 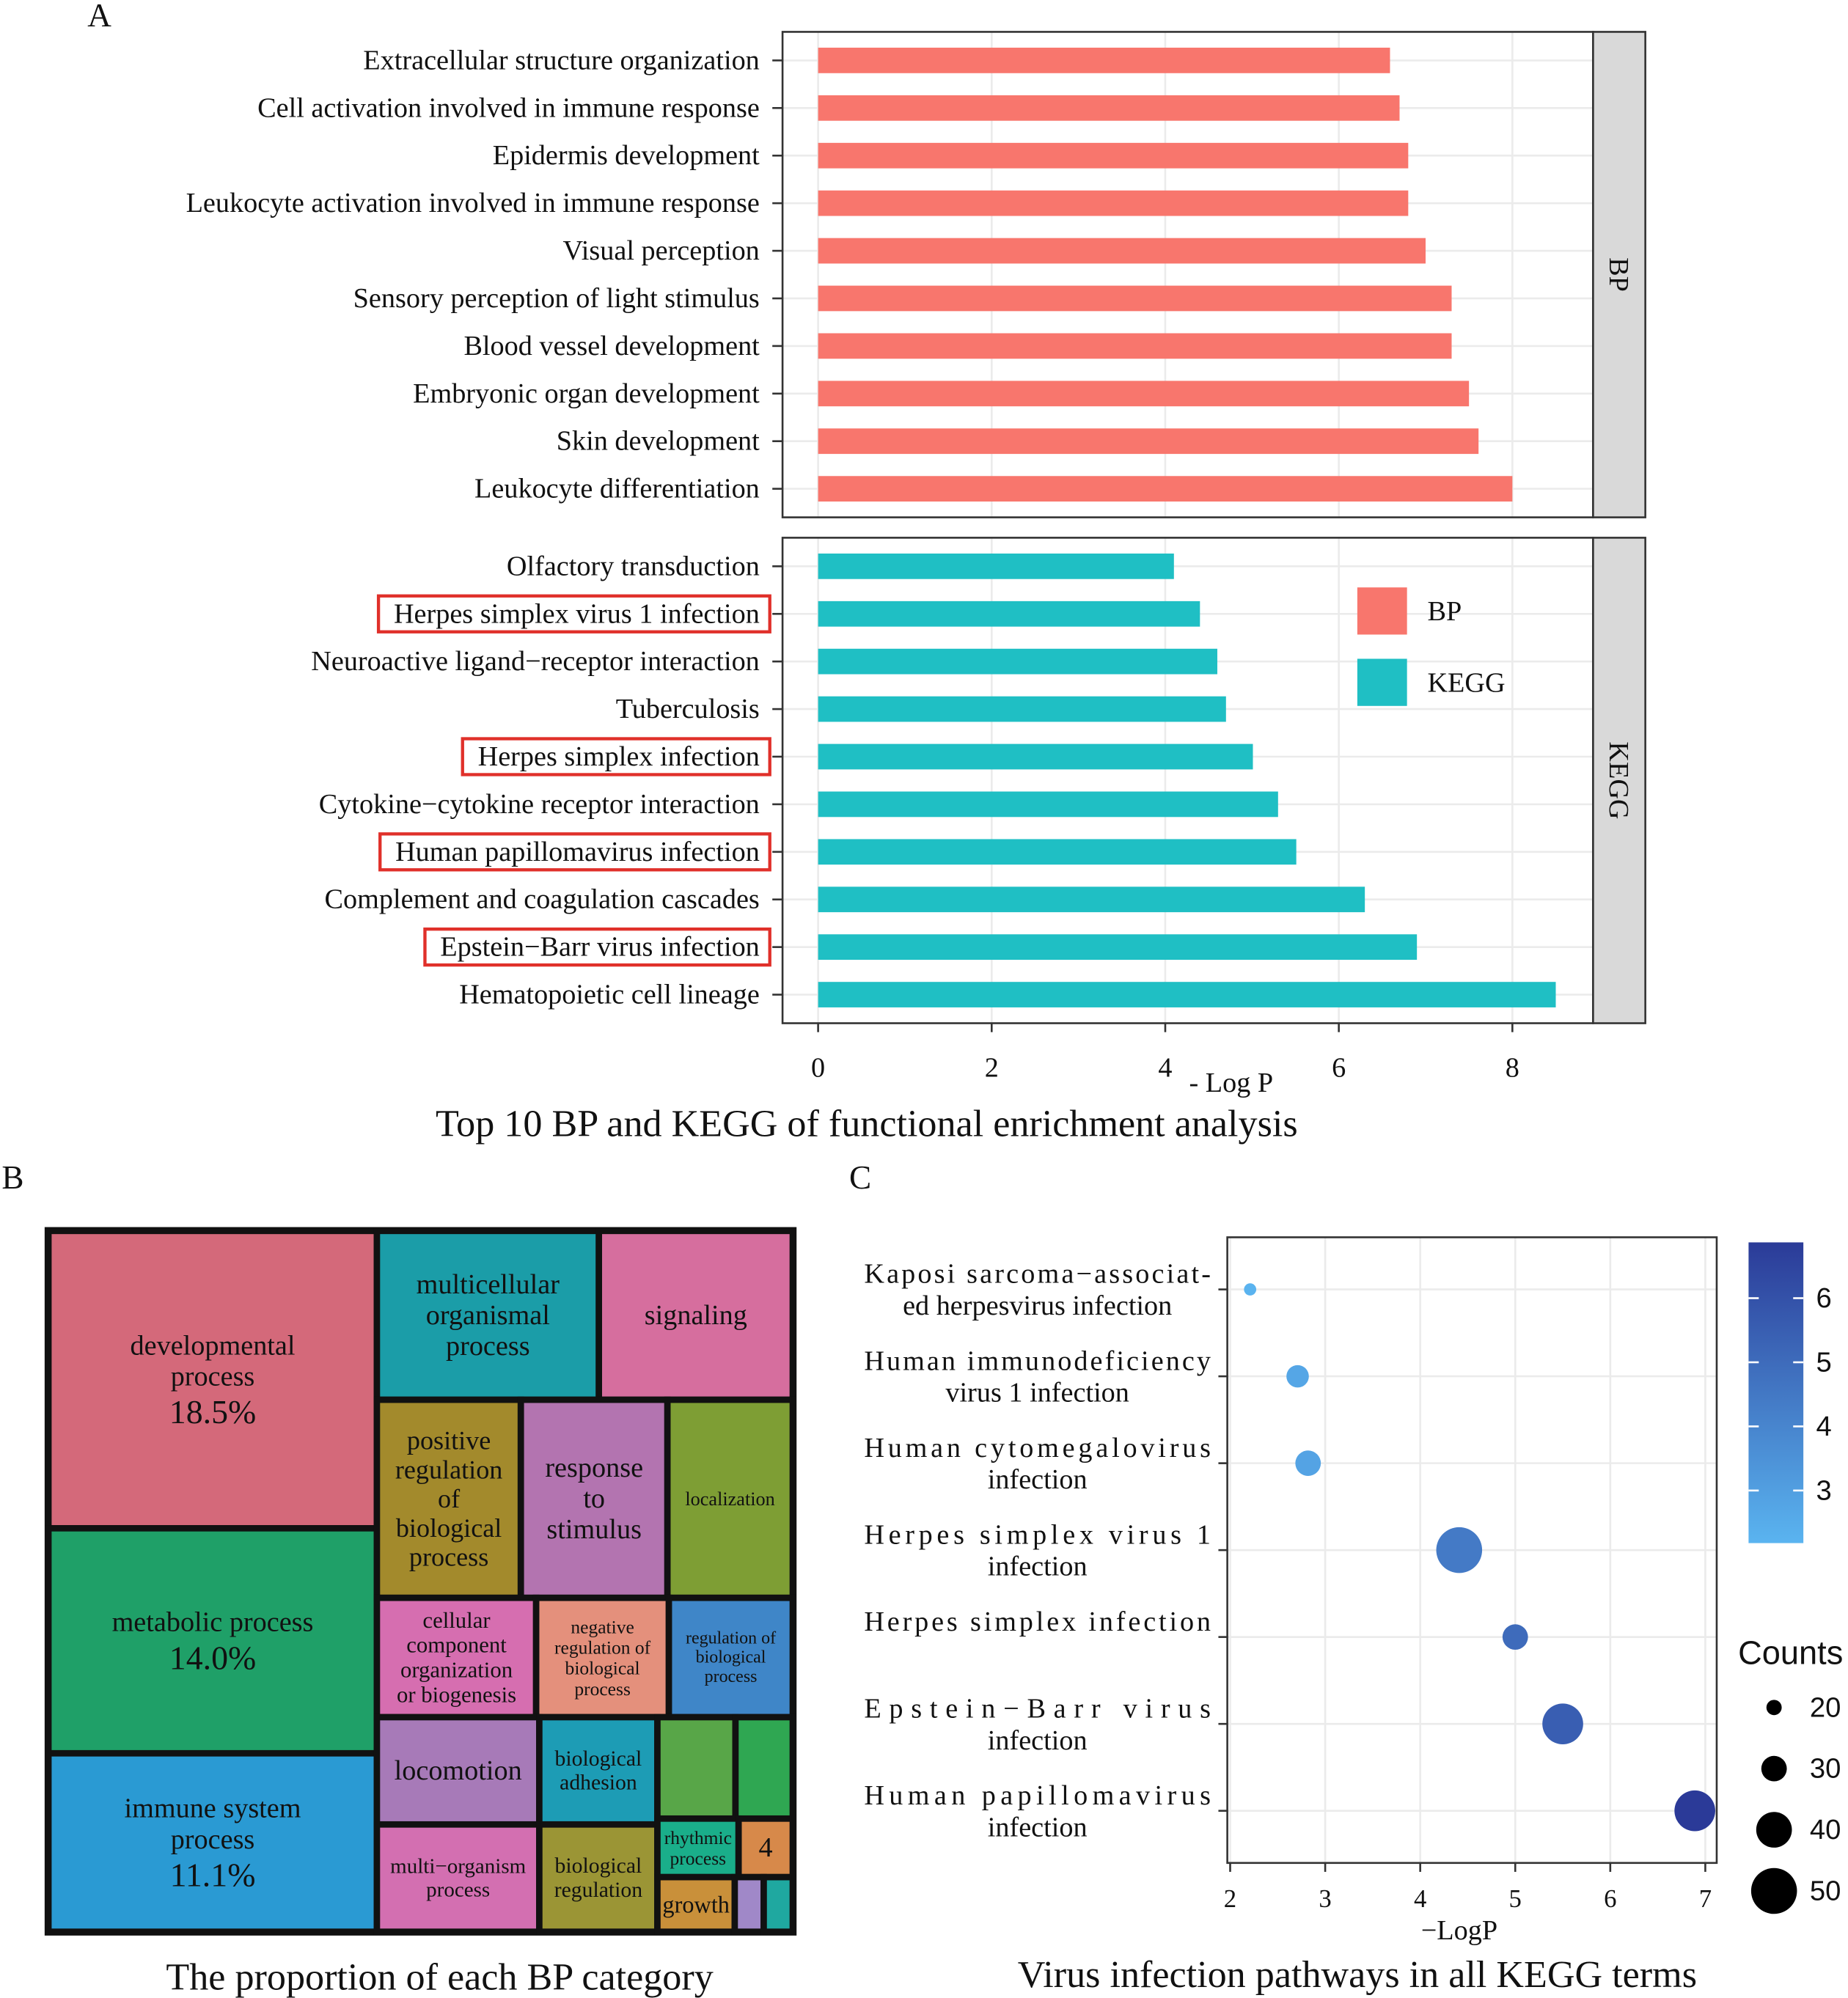 I want to click on legend-label: KEGG, so click(x=1466, y=683).